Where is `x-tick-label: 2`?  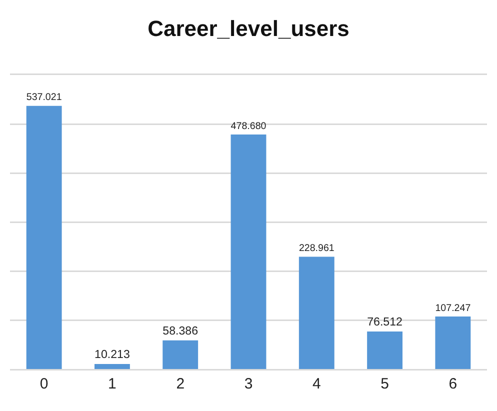 x-tick-label: 2 is located at coordinates (180, 384).